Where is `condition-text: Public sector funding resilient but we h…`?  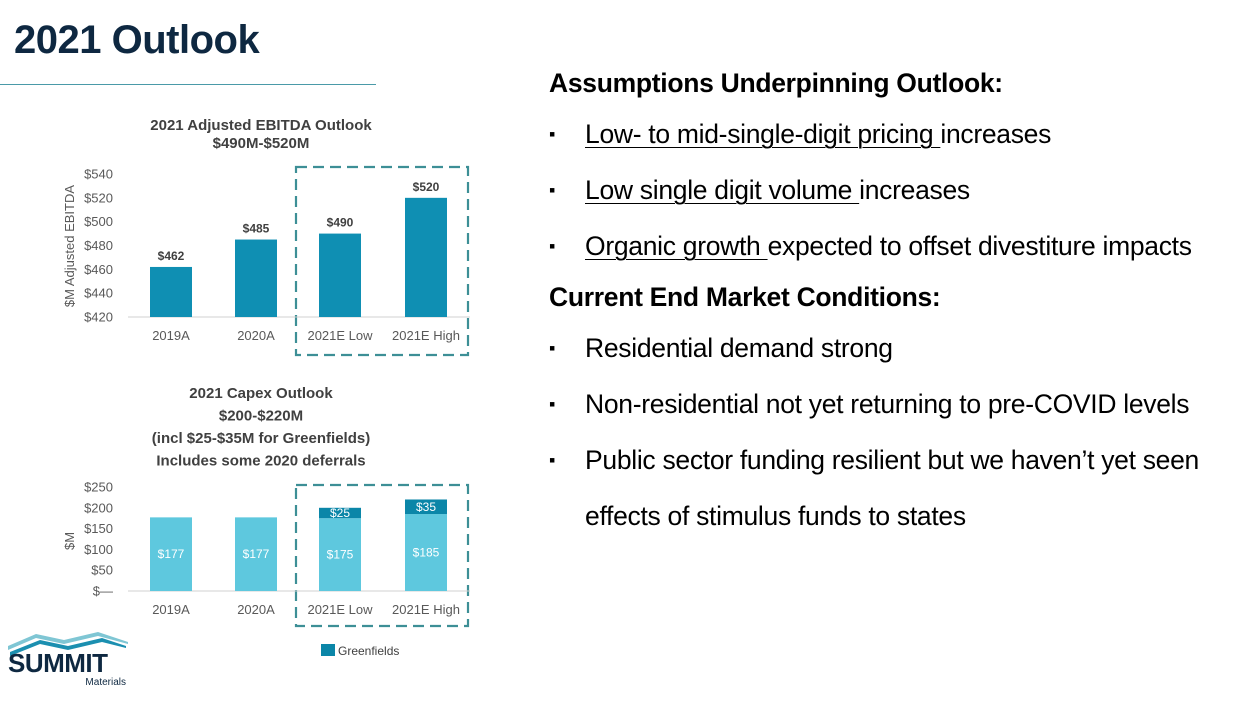 condition-text: Public sector funding resilient but we h… is located at coordinates (892, 488).